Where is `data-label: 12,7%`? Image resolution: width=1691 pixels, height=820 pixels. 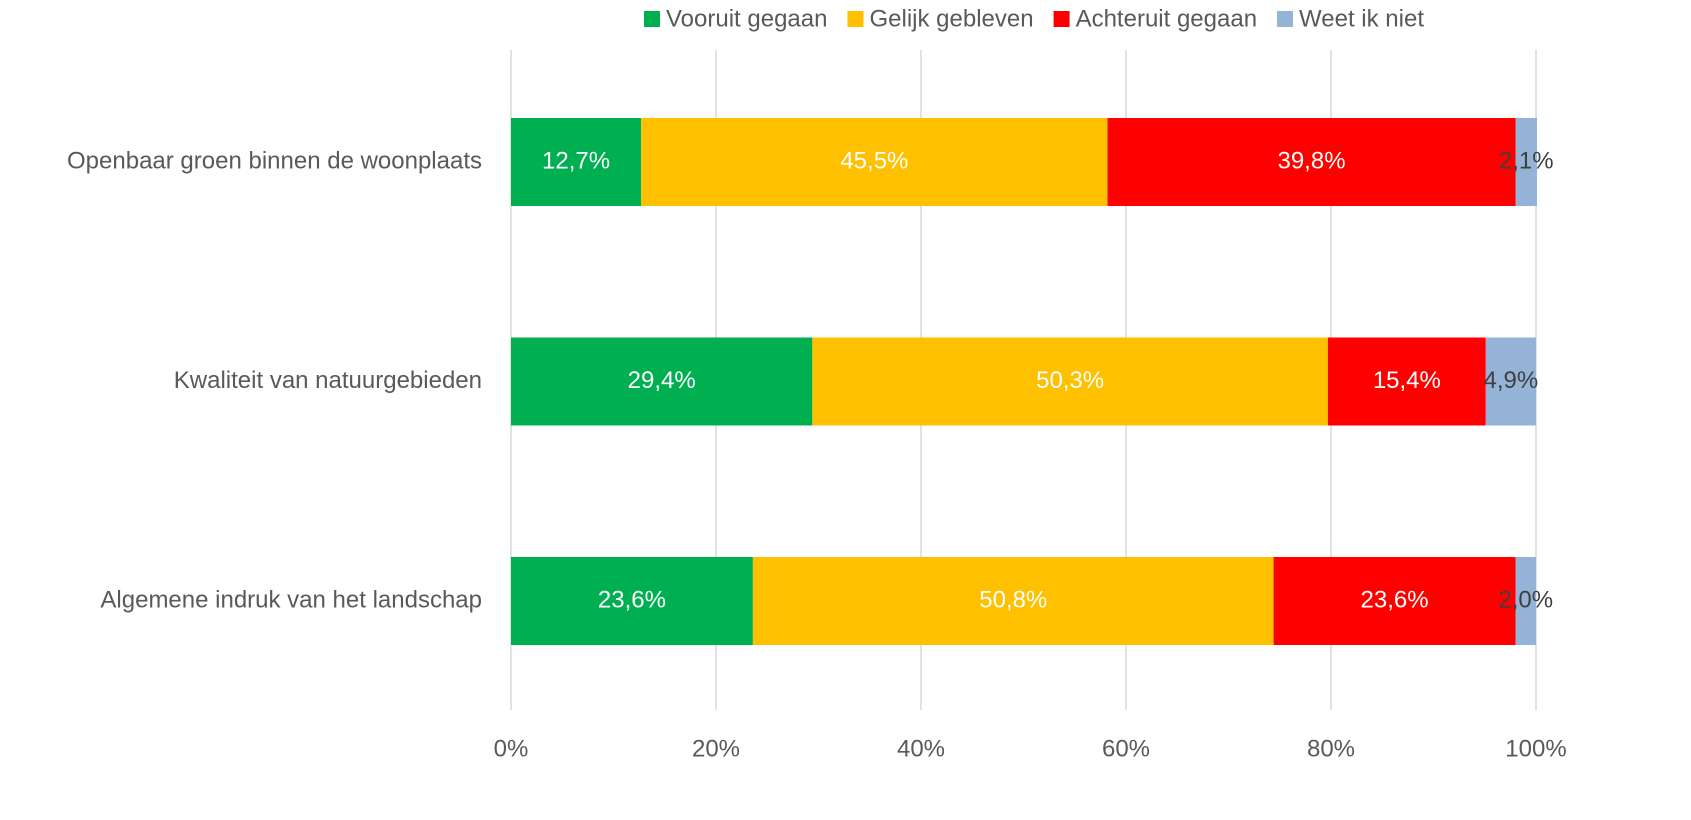
data-label: 12,7% is located at coordinates (576, 160).